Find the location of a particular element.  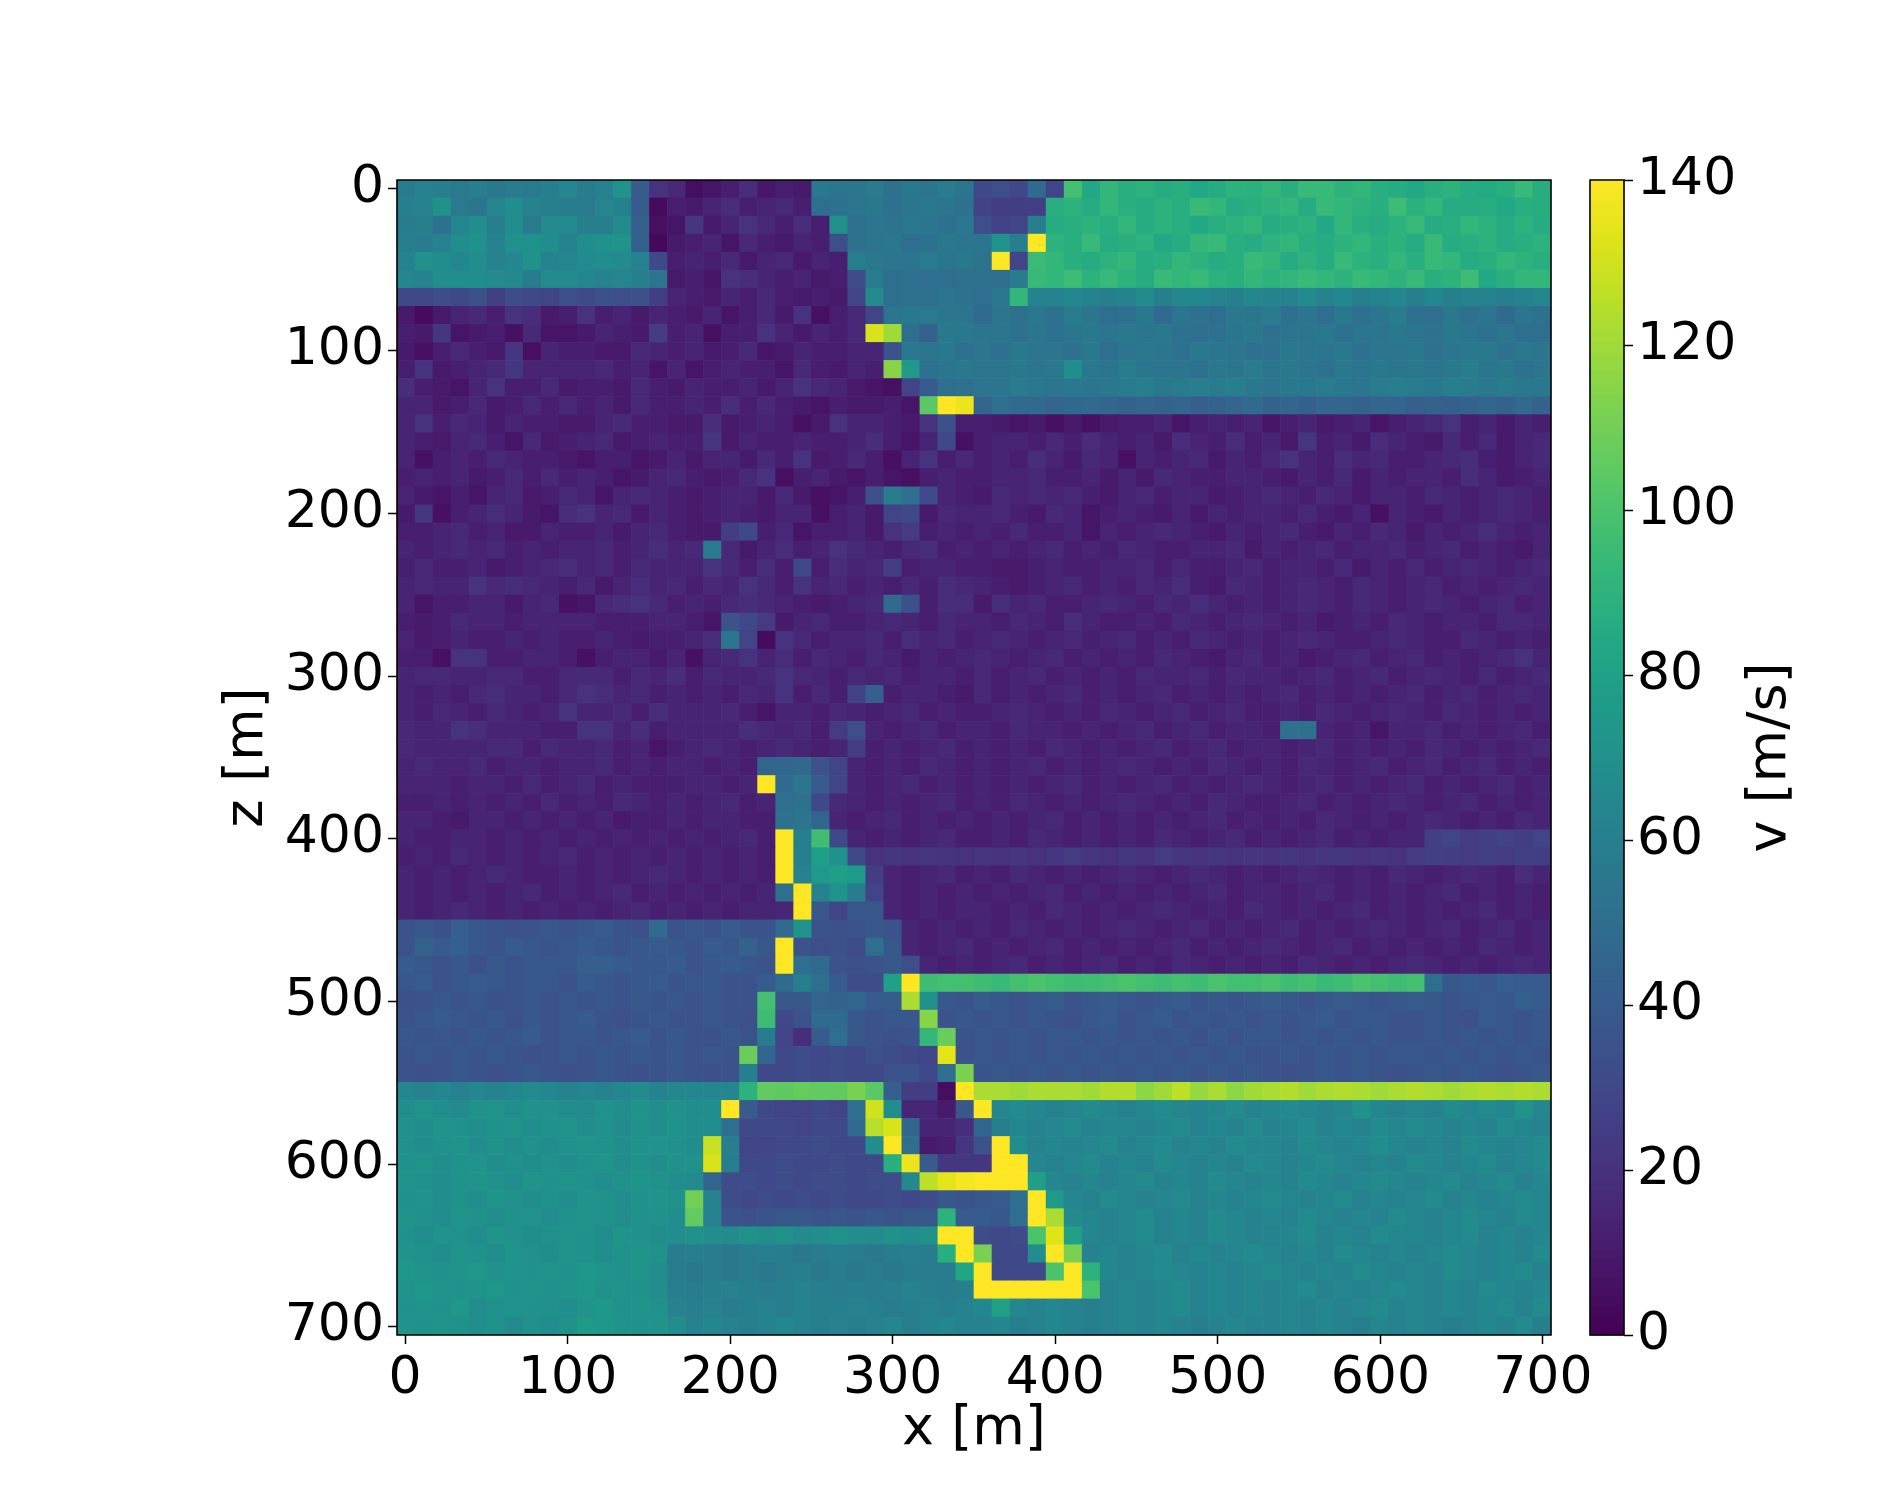

color-bar-label: 20 is located at coordinates (1670, 1165).